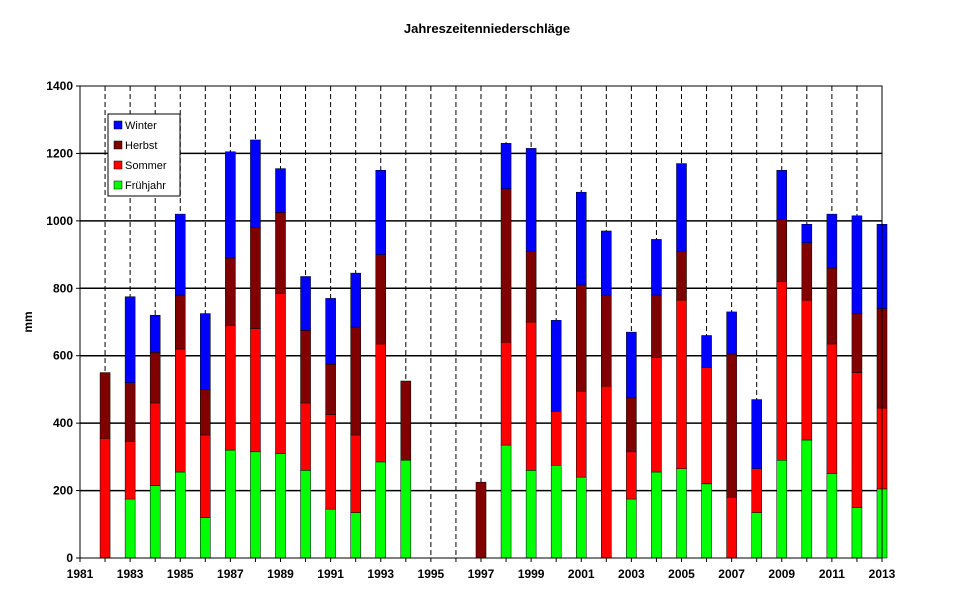  I want to click on y-tick-label: 0, so click(69, 558).